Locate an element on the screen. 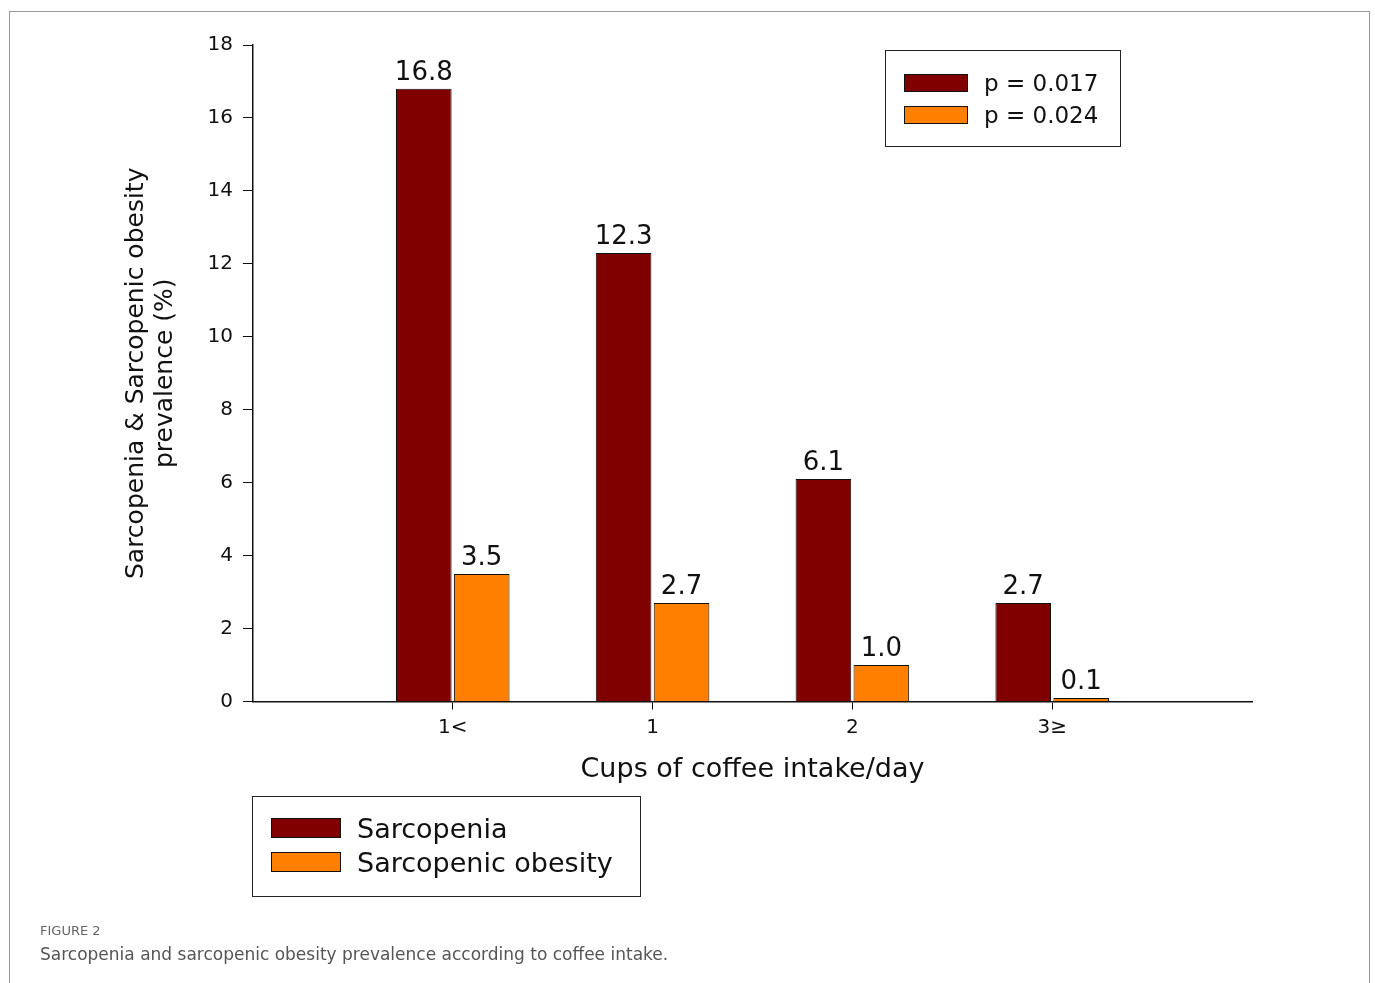  y-tick-label: 14 is located at coordinates (220, 189).